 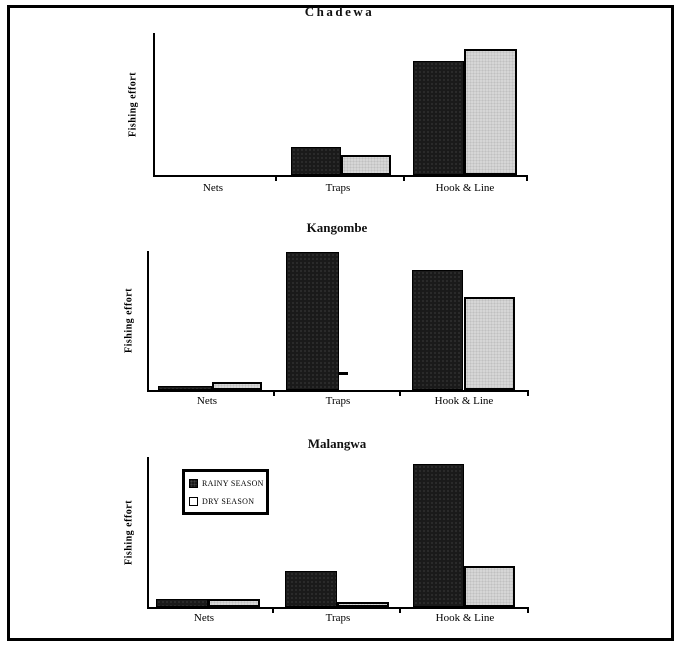 What do you see at coordinates (312, 321) in the screenshot?
I see `bar-rainy-traps-kangombe` at bounding box center [312, 321].